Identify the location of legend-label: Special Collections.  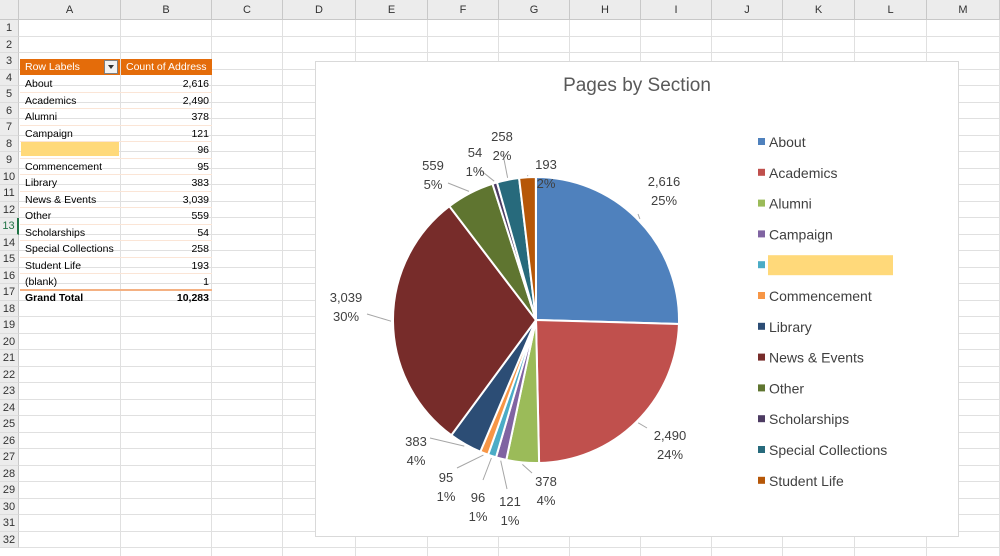
(828, 450).